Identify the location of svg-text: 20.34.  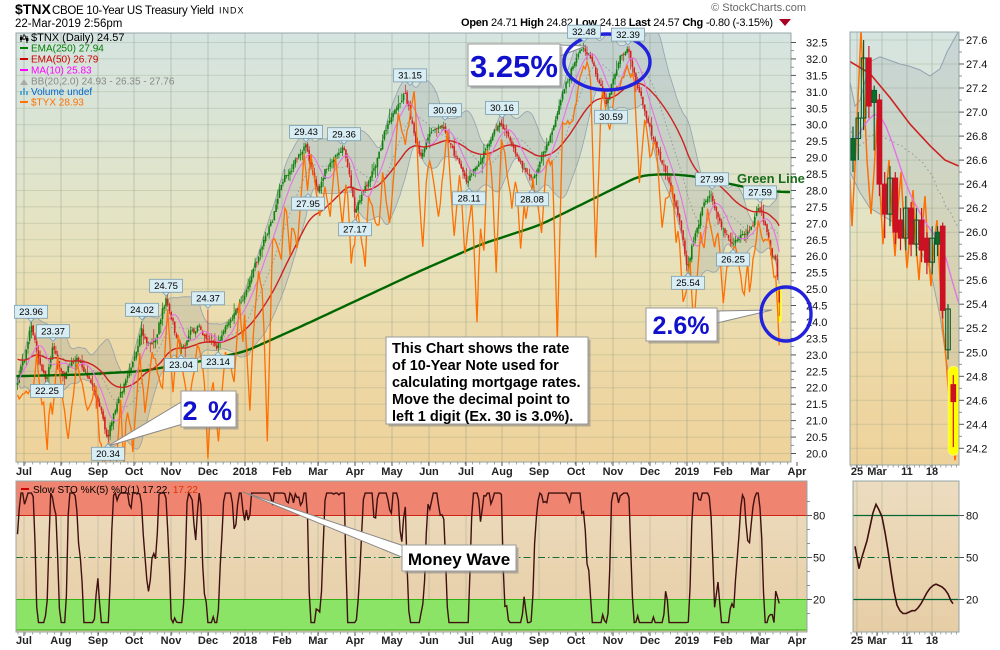
(108, 454).